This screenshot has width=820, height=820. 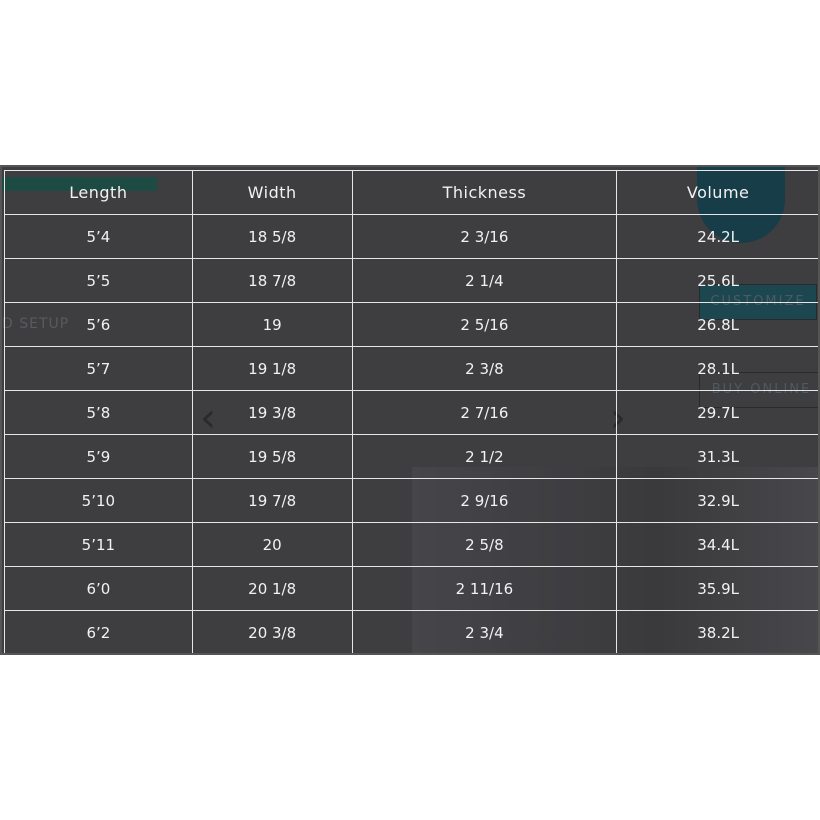 I want to click on cell-length: 5’4, so click(x=98, y=236).